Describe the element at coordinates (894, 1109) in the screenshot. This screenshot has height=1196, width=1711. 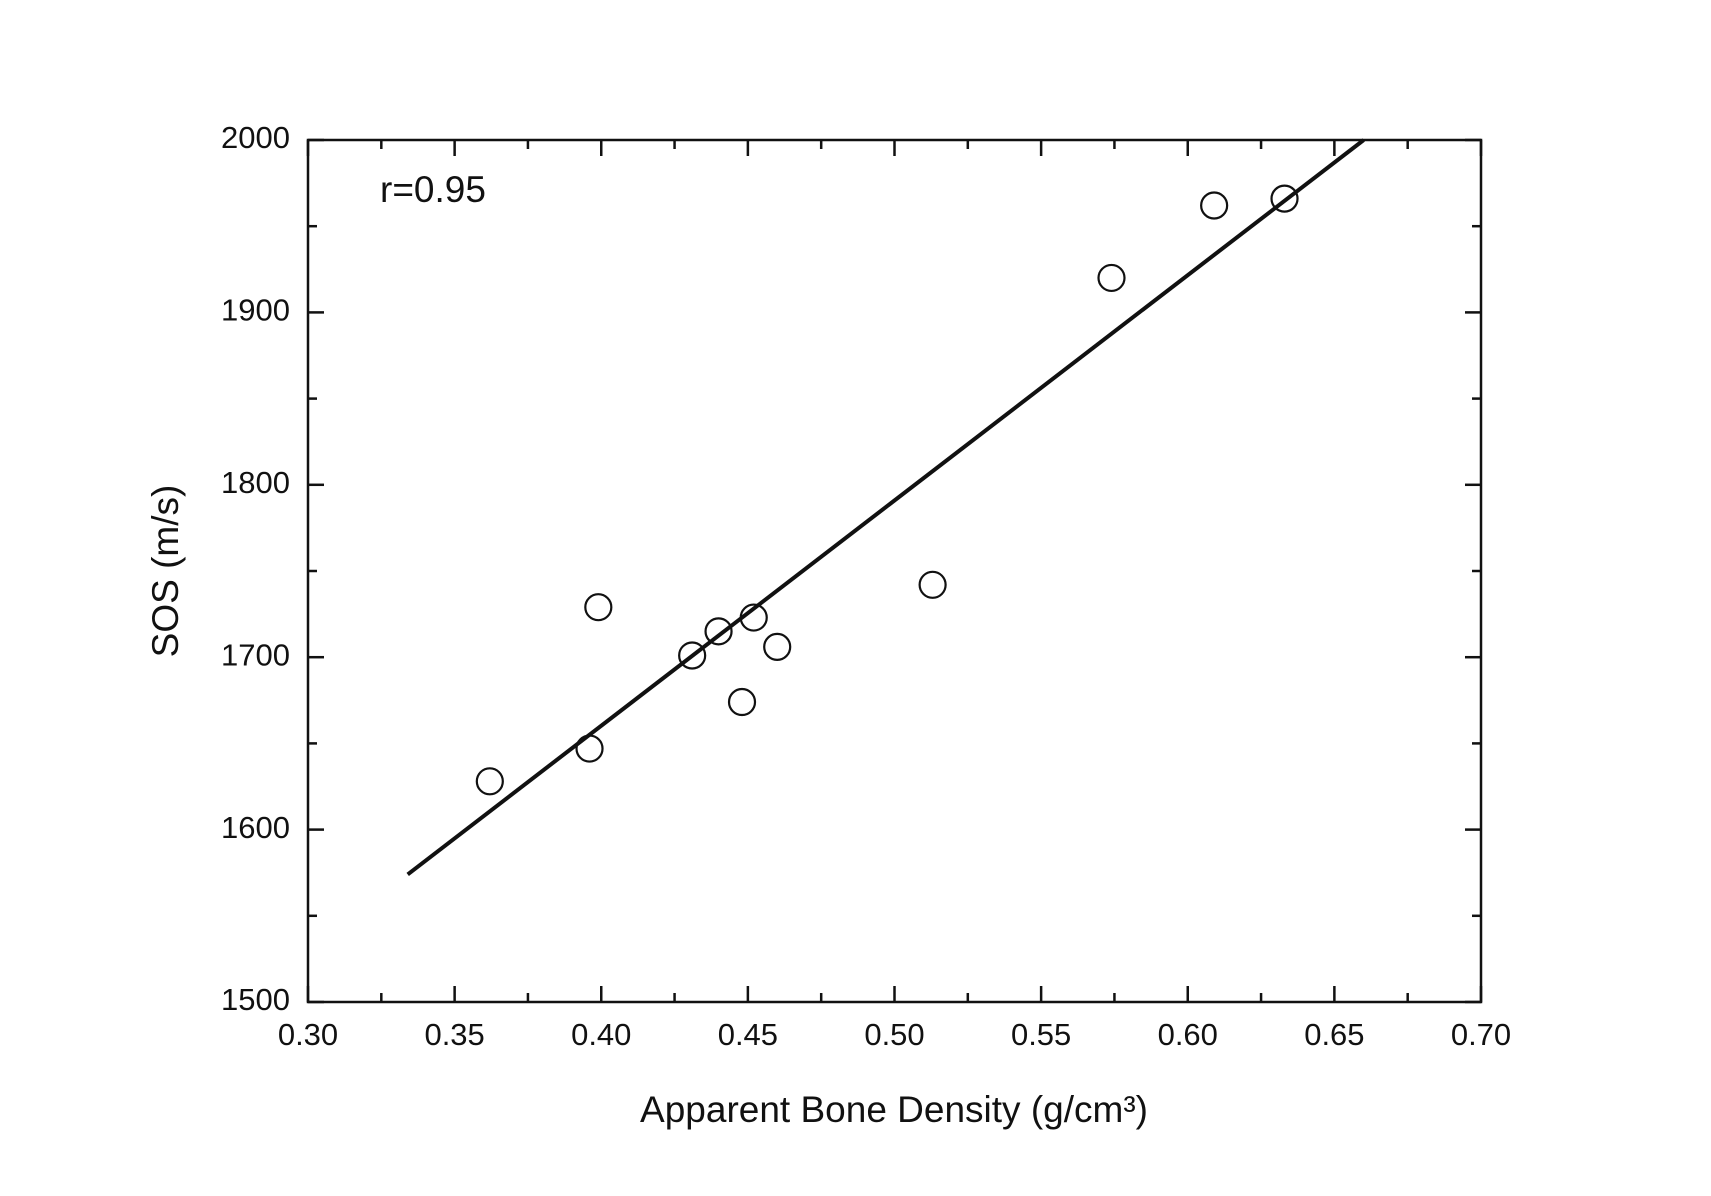
I see `x-axis-title: Apparent Bone Density (g/cm³)` at that location.